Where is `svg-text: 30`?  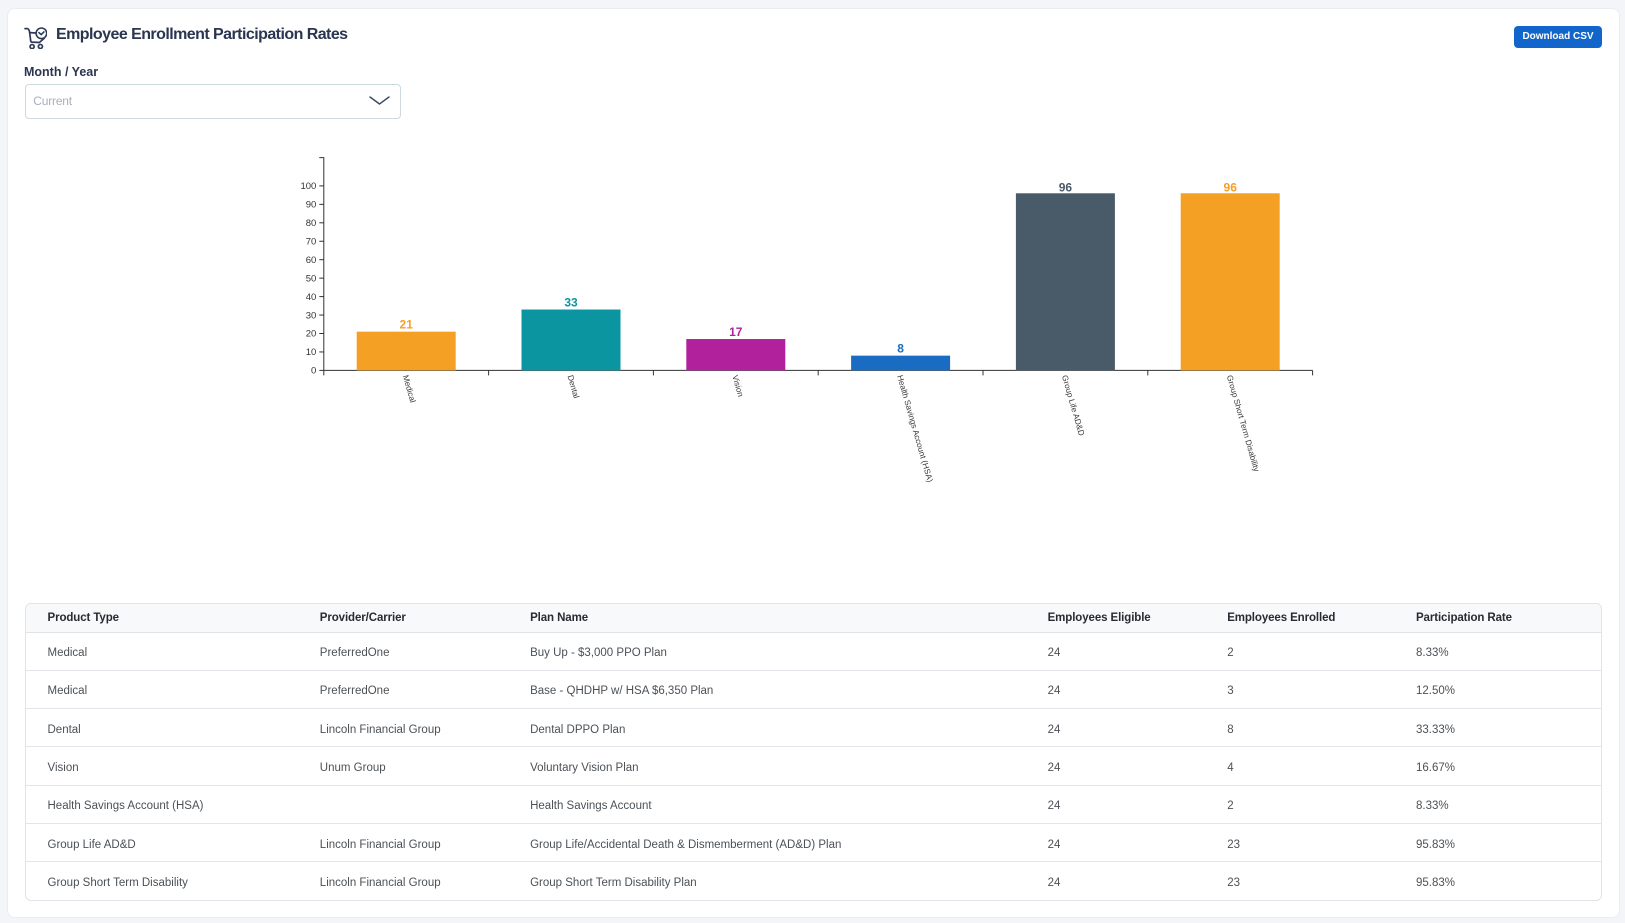 svg-text: 30 is located at coordinates (311, 315).